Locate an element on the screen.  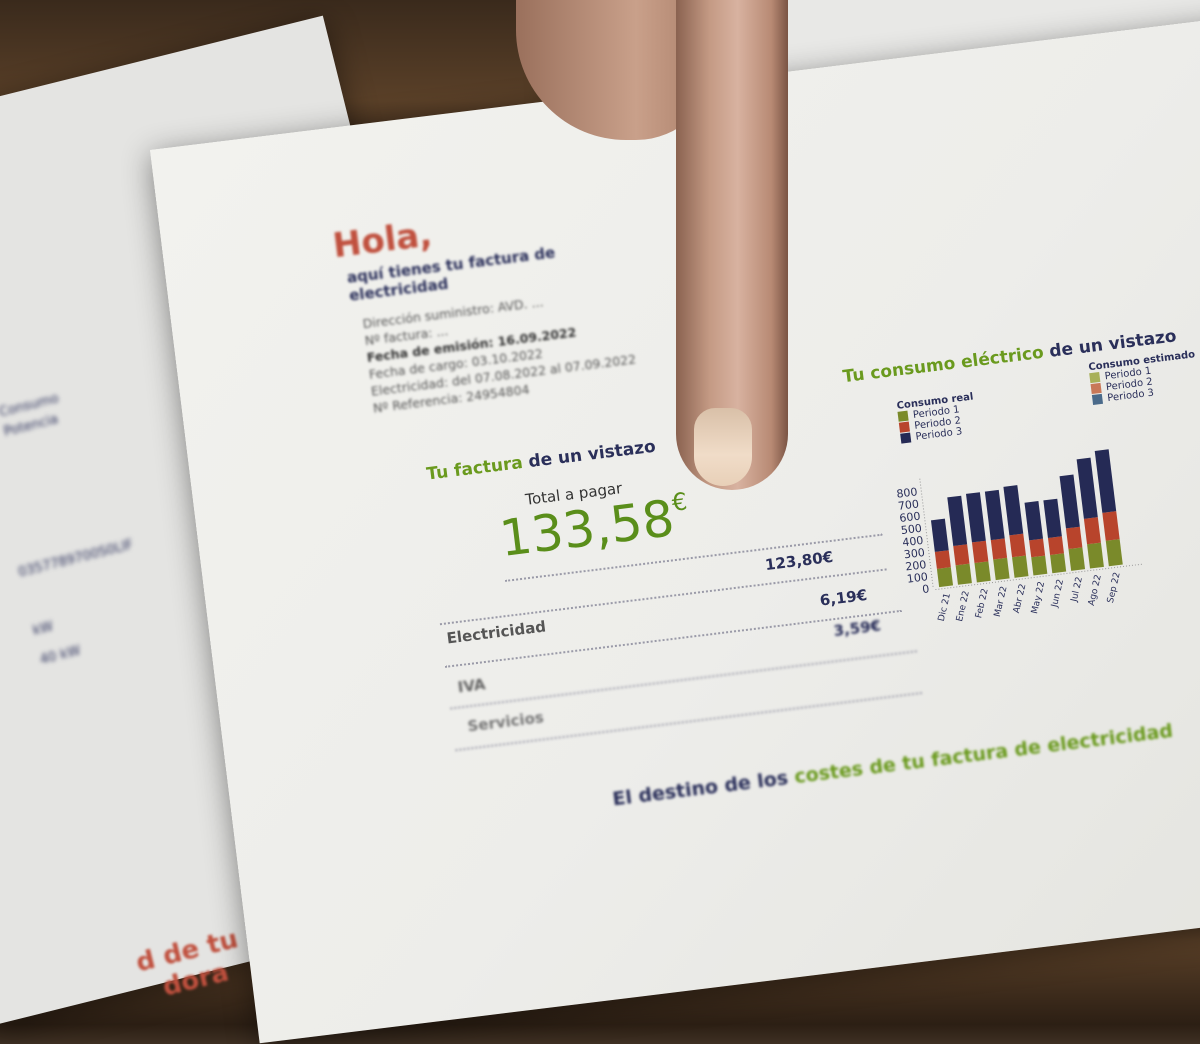
x-tick-label: Sep 22 is located at coordinates (1114, 587).